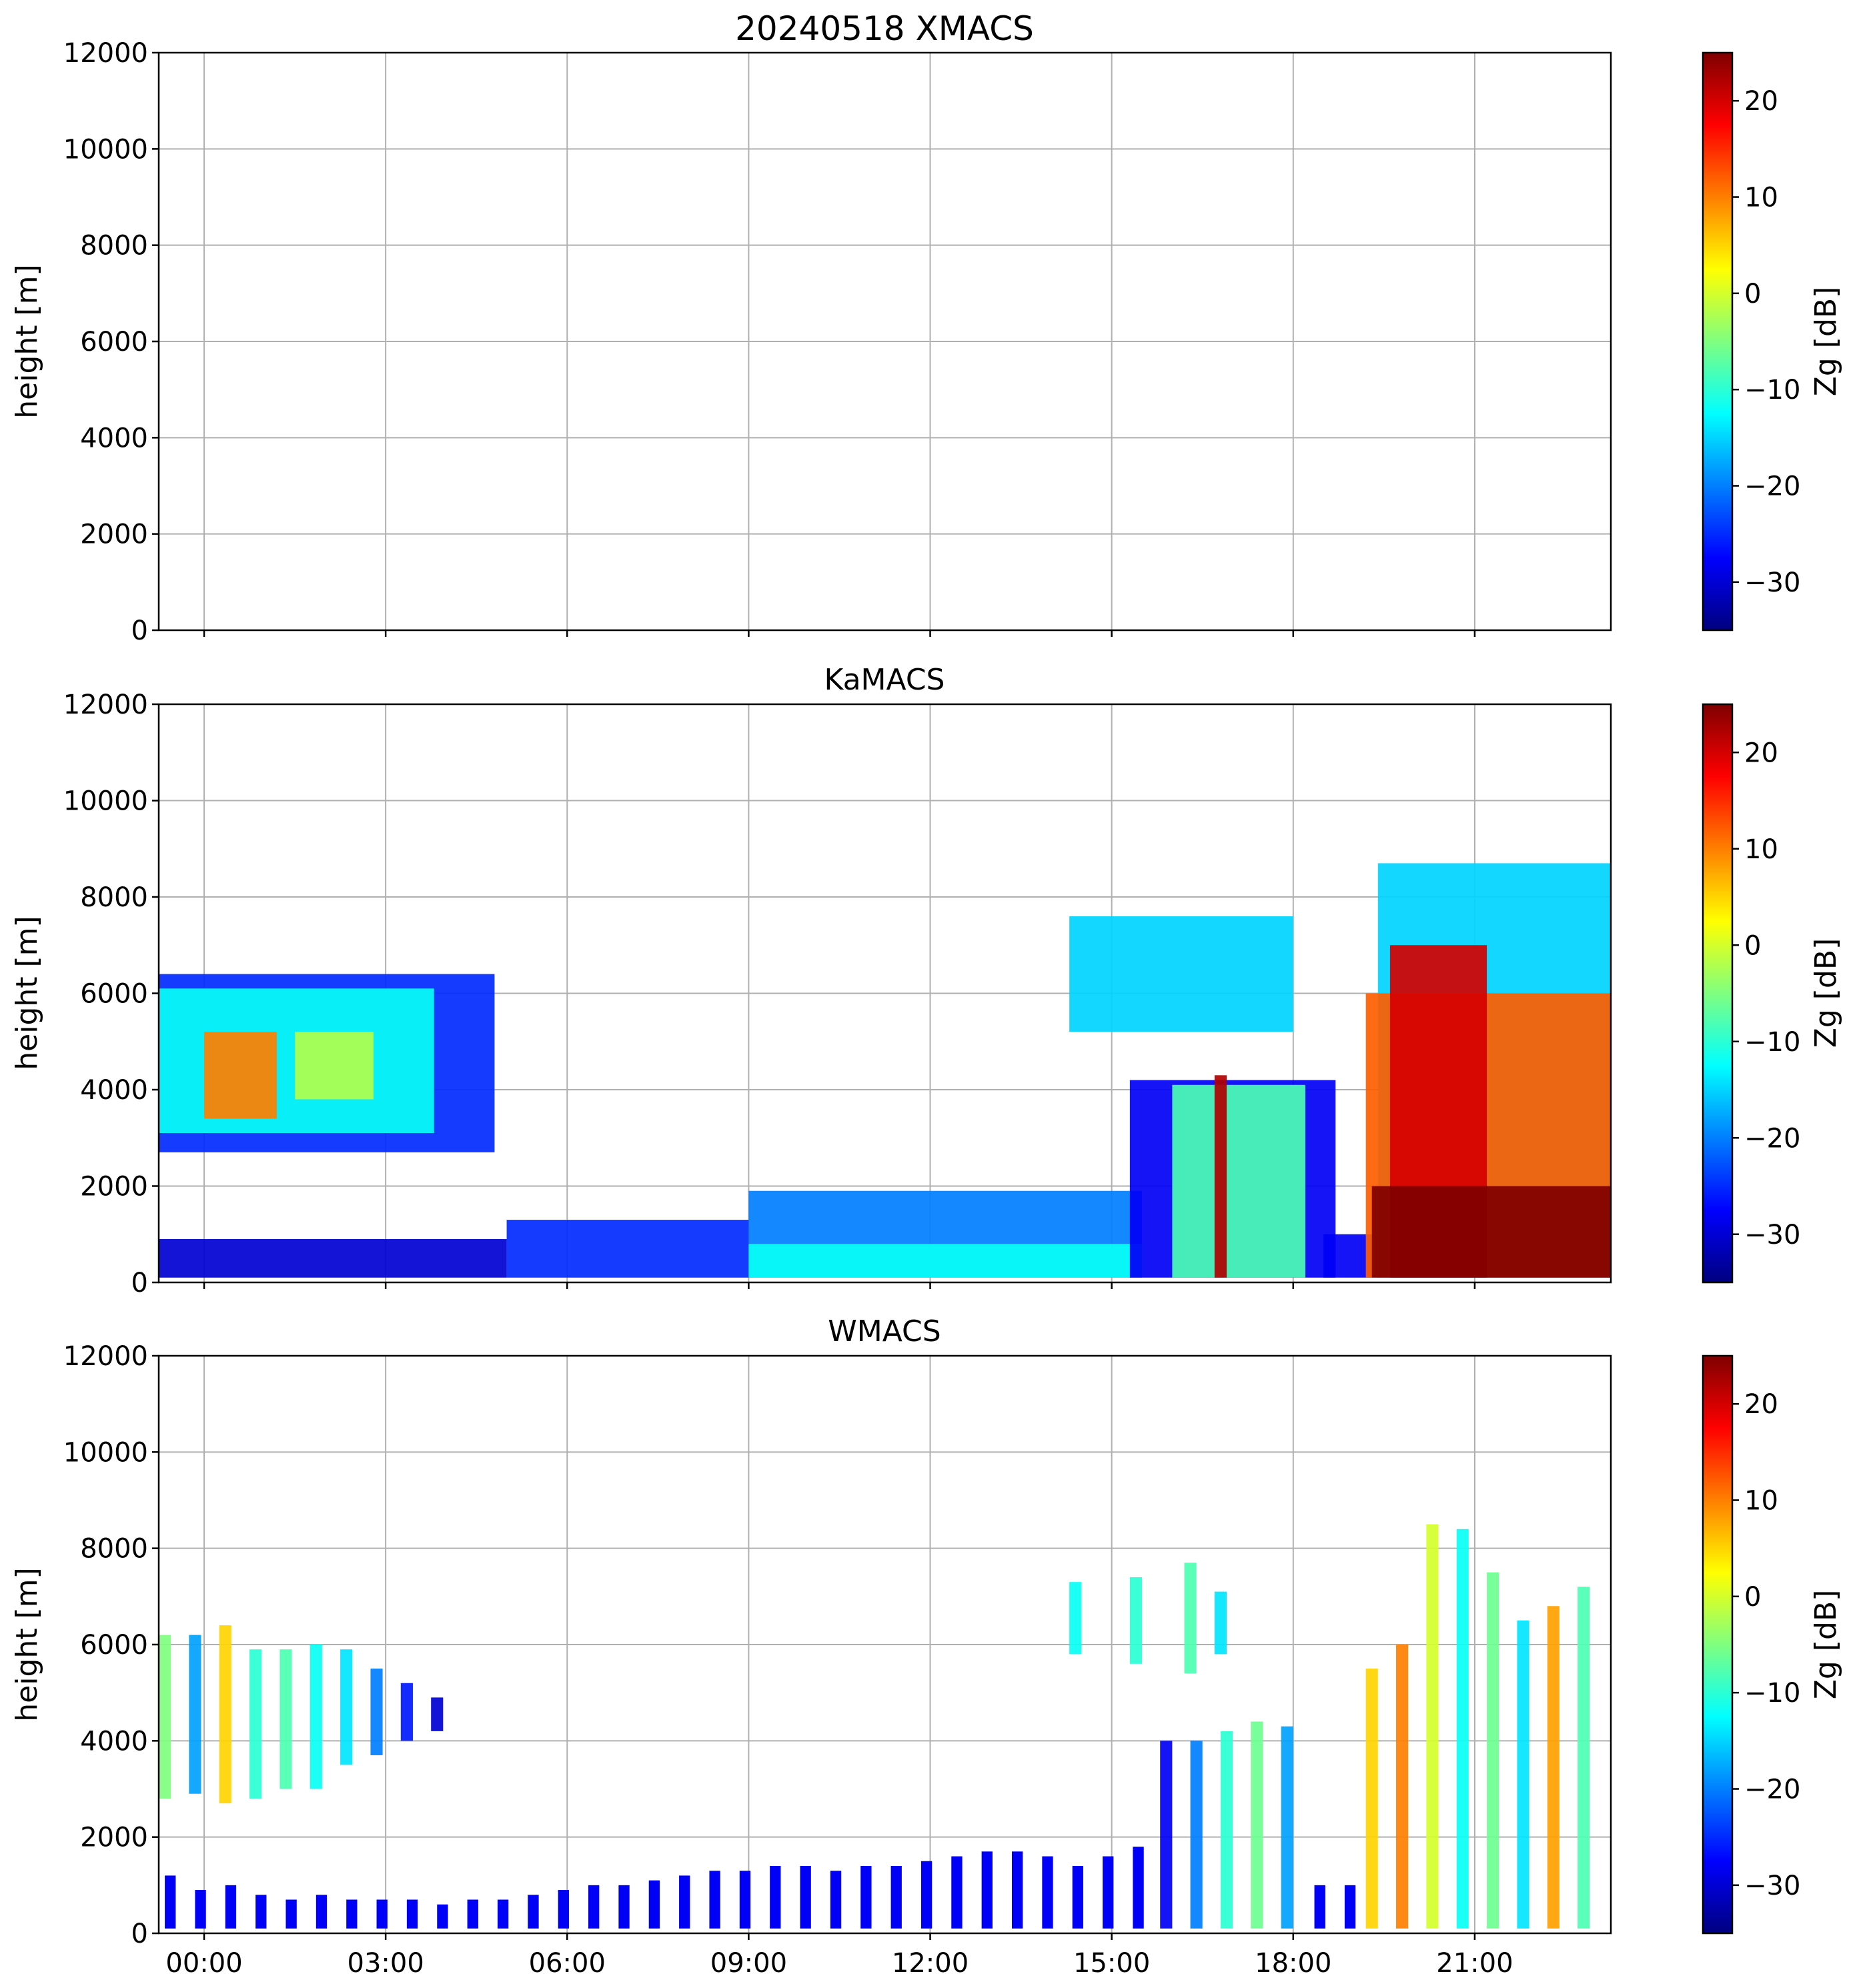 The image size is (1859, 1988). I want to click on y-axis-label-wmacs: height [m], so click(27, 1644).